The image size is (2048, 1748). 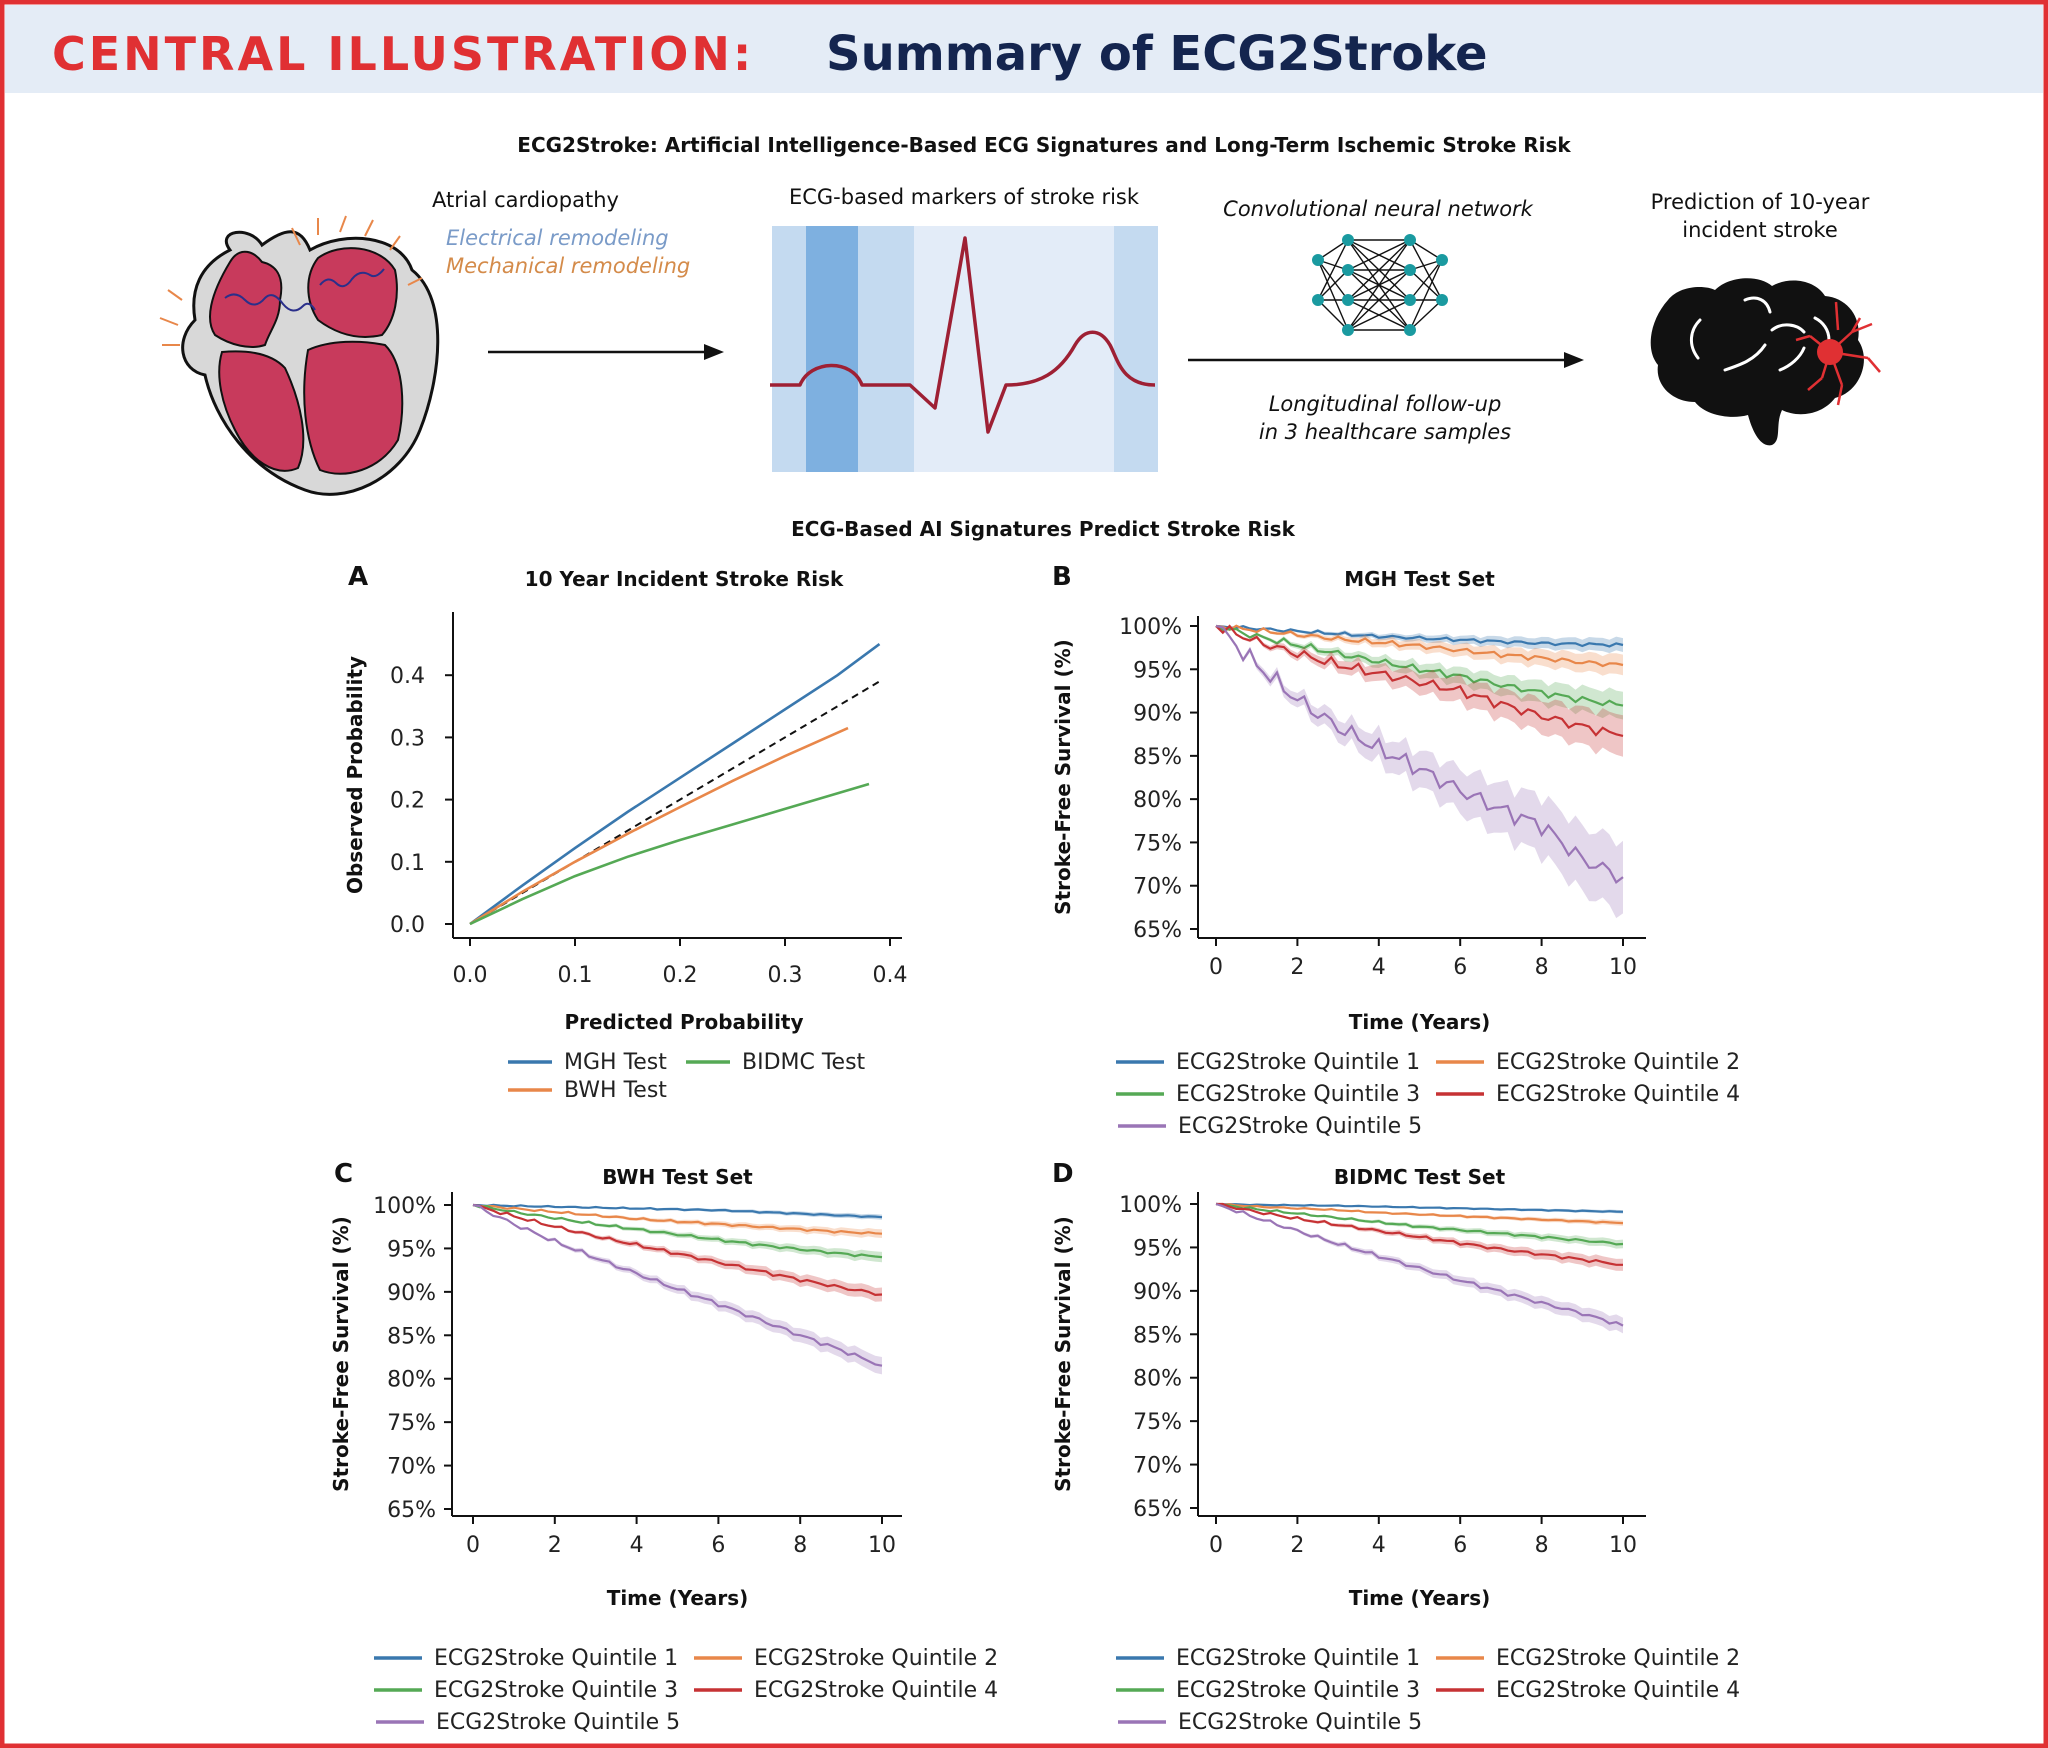 I want to click on chart-title: MGH Test Set, so click(x=1419, y=579).